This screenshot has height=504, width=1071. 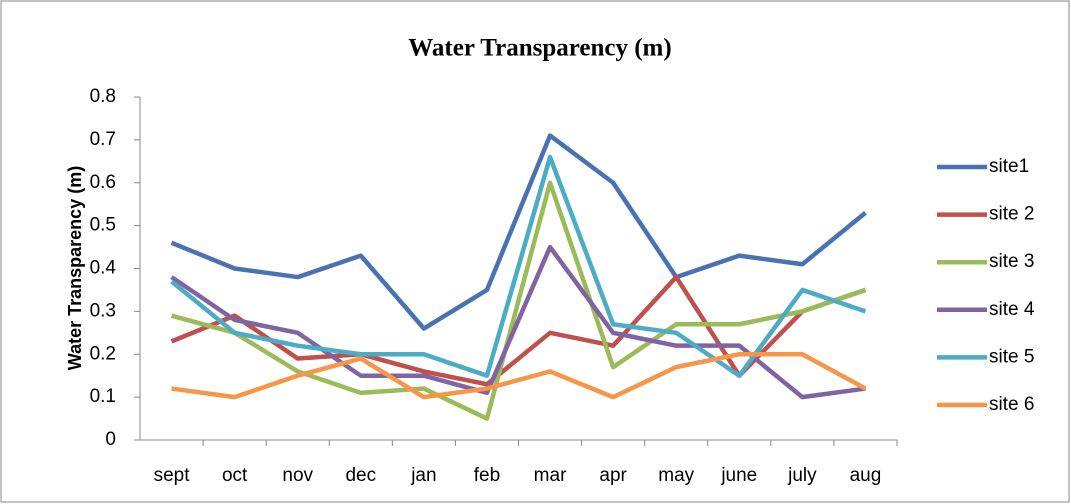 What do you see at coordinates (1011, 404) in the screenshot?
I see `legend-label: site 6` at bounding box center [1011, 404].